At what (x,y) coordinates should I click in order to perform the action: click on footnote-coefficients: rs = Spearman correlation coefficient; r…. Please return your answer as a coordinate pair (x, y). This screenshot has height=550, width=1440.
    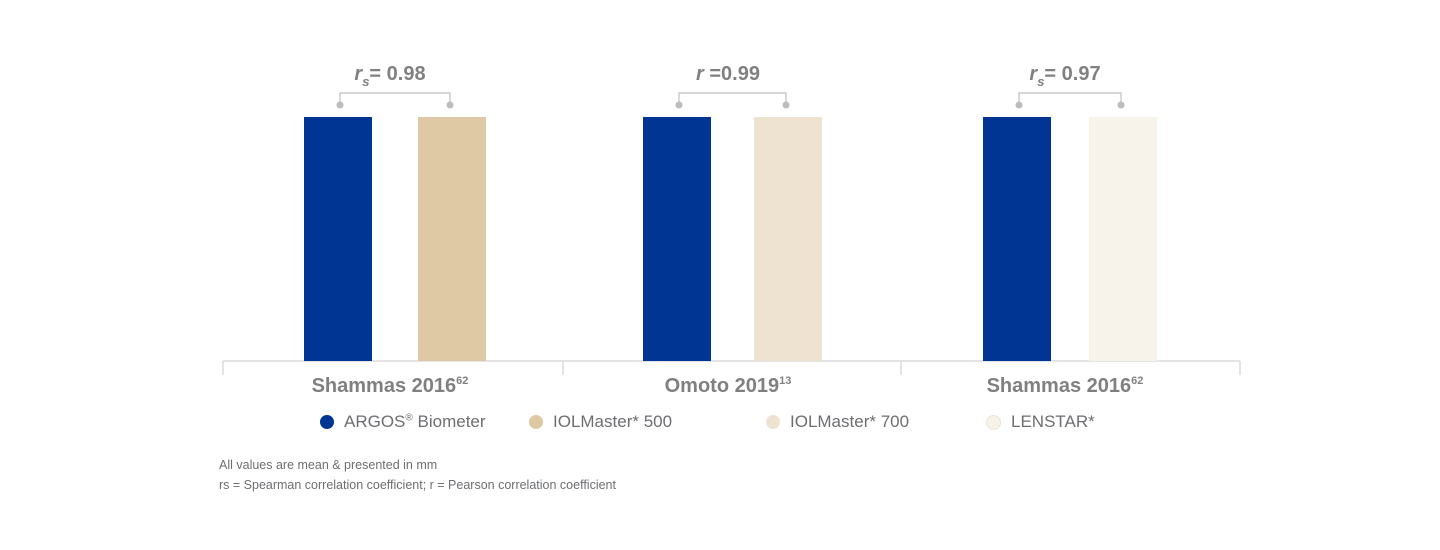
    Looking at the image, I should click on (417, 485).